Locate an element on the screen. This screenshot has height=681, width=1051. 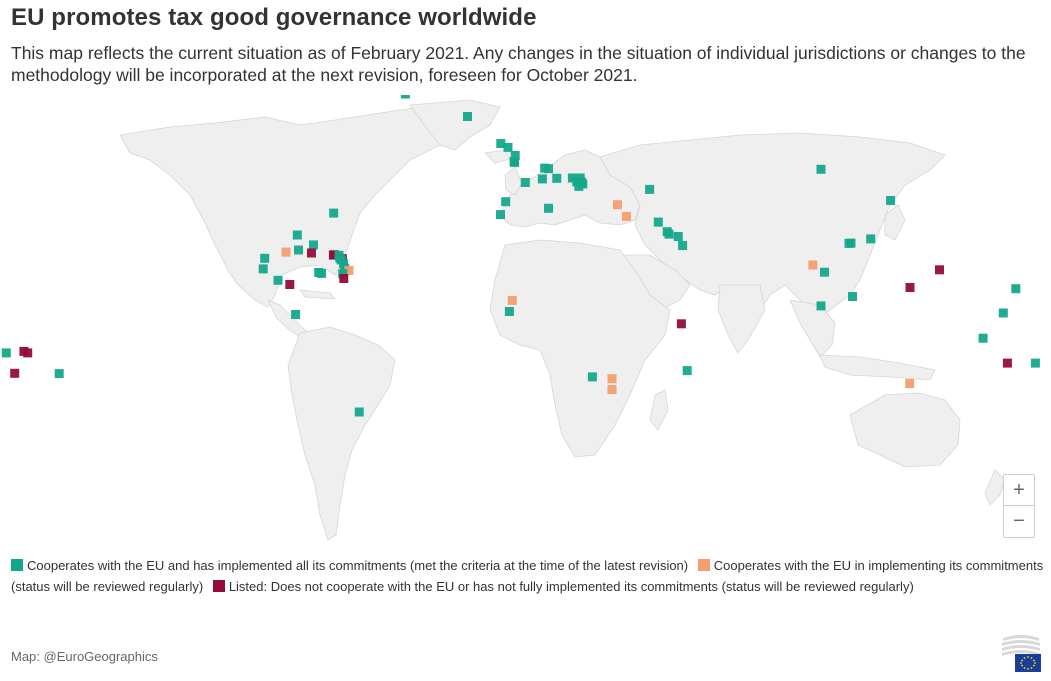
zoom-in-button: + is located at coordinates (1019, 490).